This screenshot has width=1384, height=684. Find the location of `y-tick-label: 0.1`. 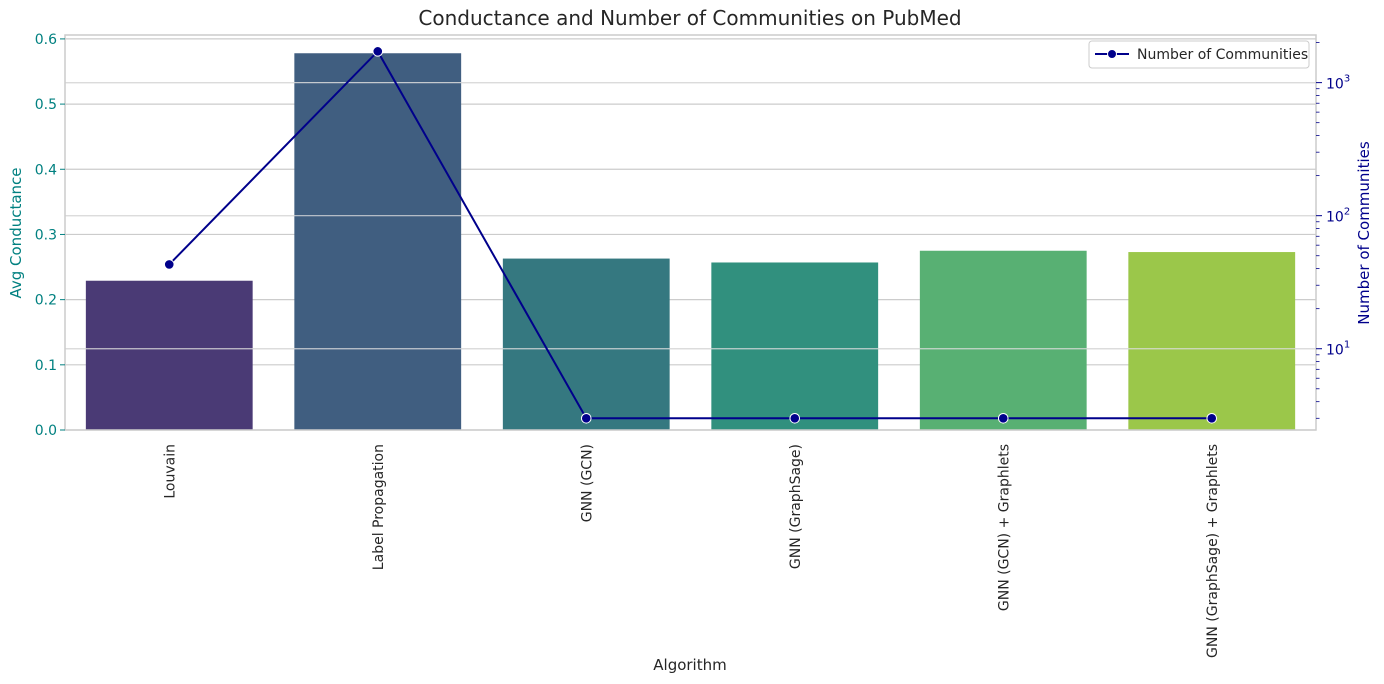

y-tick-label: 0.1 is located at coordinates (46, 366).